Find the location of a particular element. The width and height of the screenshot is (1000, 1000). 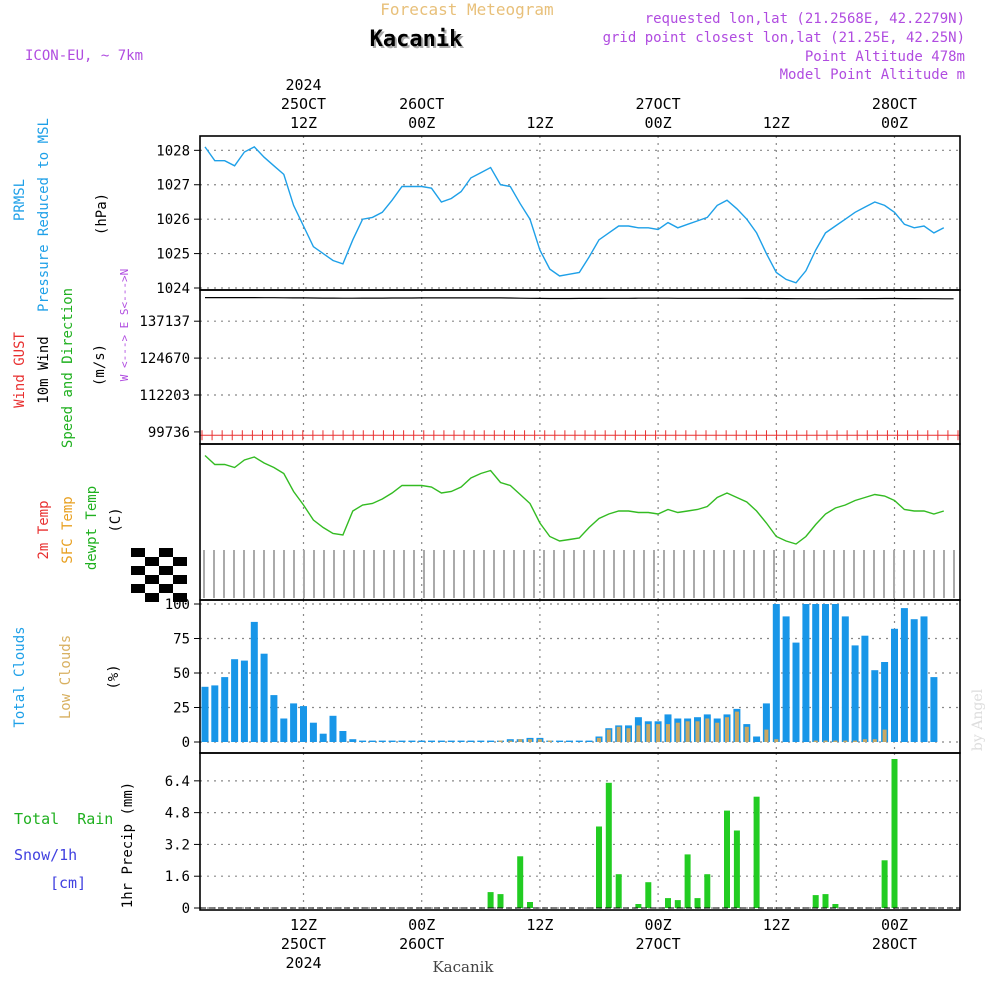

label-total-clouds: Total Clouds is located at coordinates (20, 676).